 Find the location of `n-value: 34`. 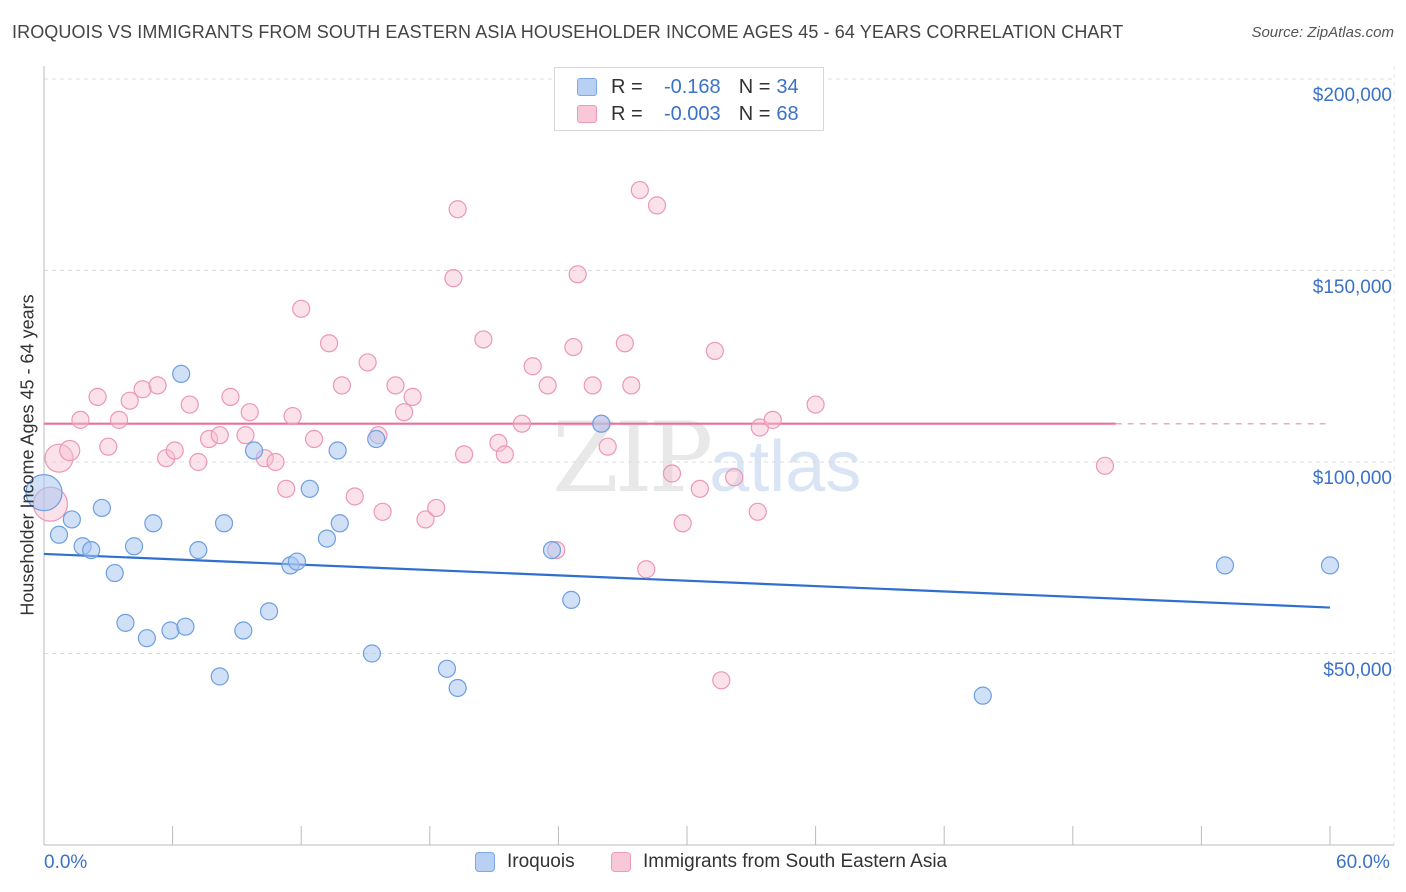

n-value: 34 is located at coordinates (787, 86).